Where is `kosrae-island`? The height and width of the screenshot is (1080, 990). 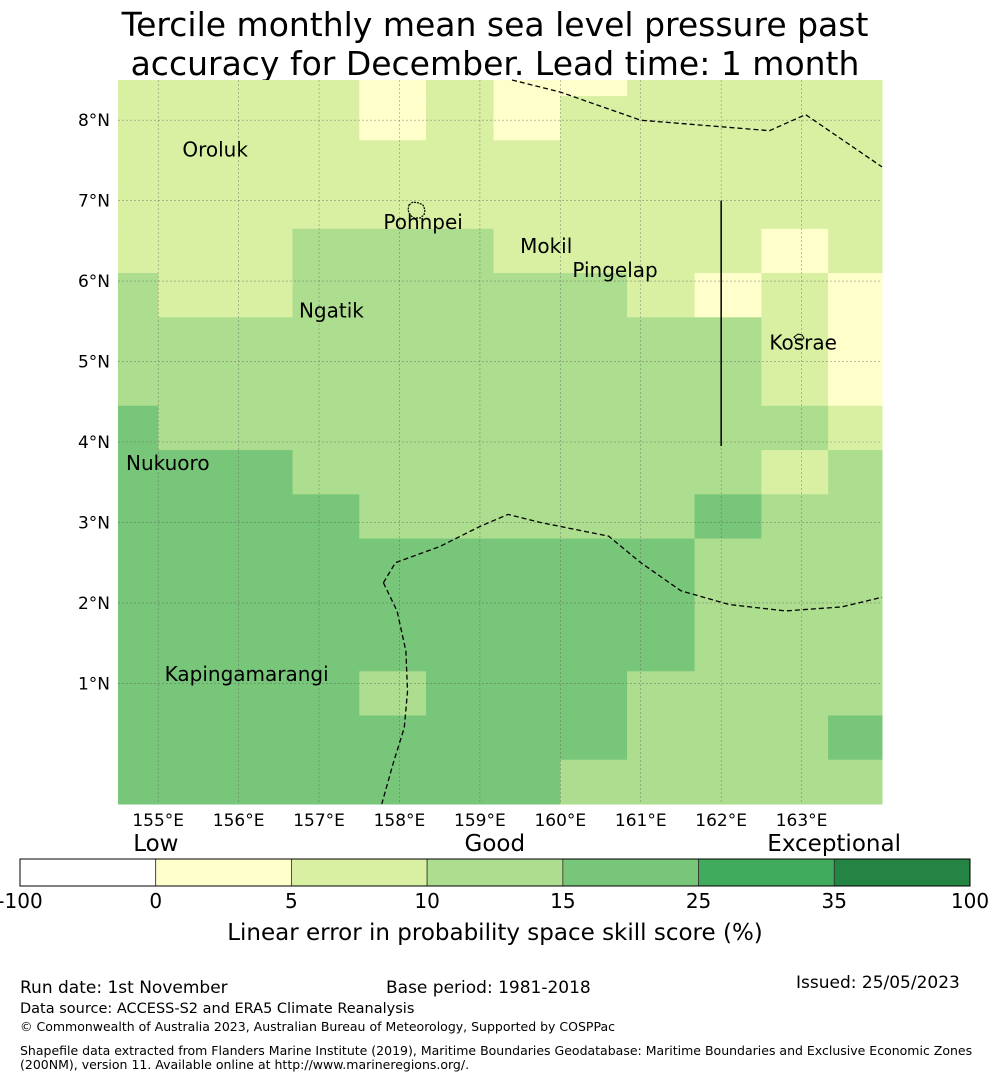 kosrae-island is located at coordinates (799, 337).